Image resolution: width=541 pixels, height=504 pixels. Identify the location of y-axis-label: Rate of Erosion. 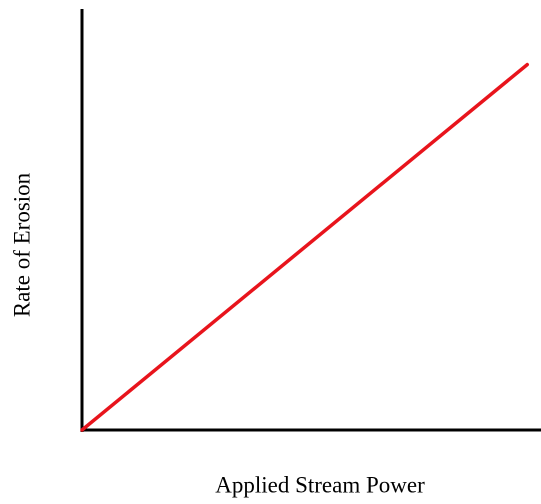
(21, 244).